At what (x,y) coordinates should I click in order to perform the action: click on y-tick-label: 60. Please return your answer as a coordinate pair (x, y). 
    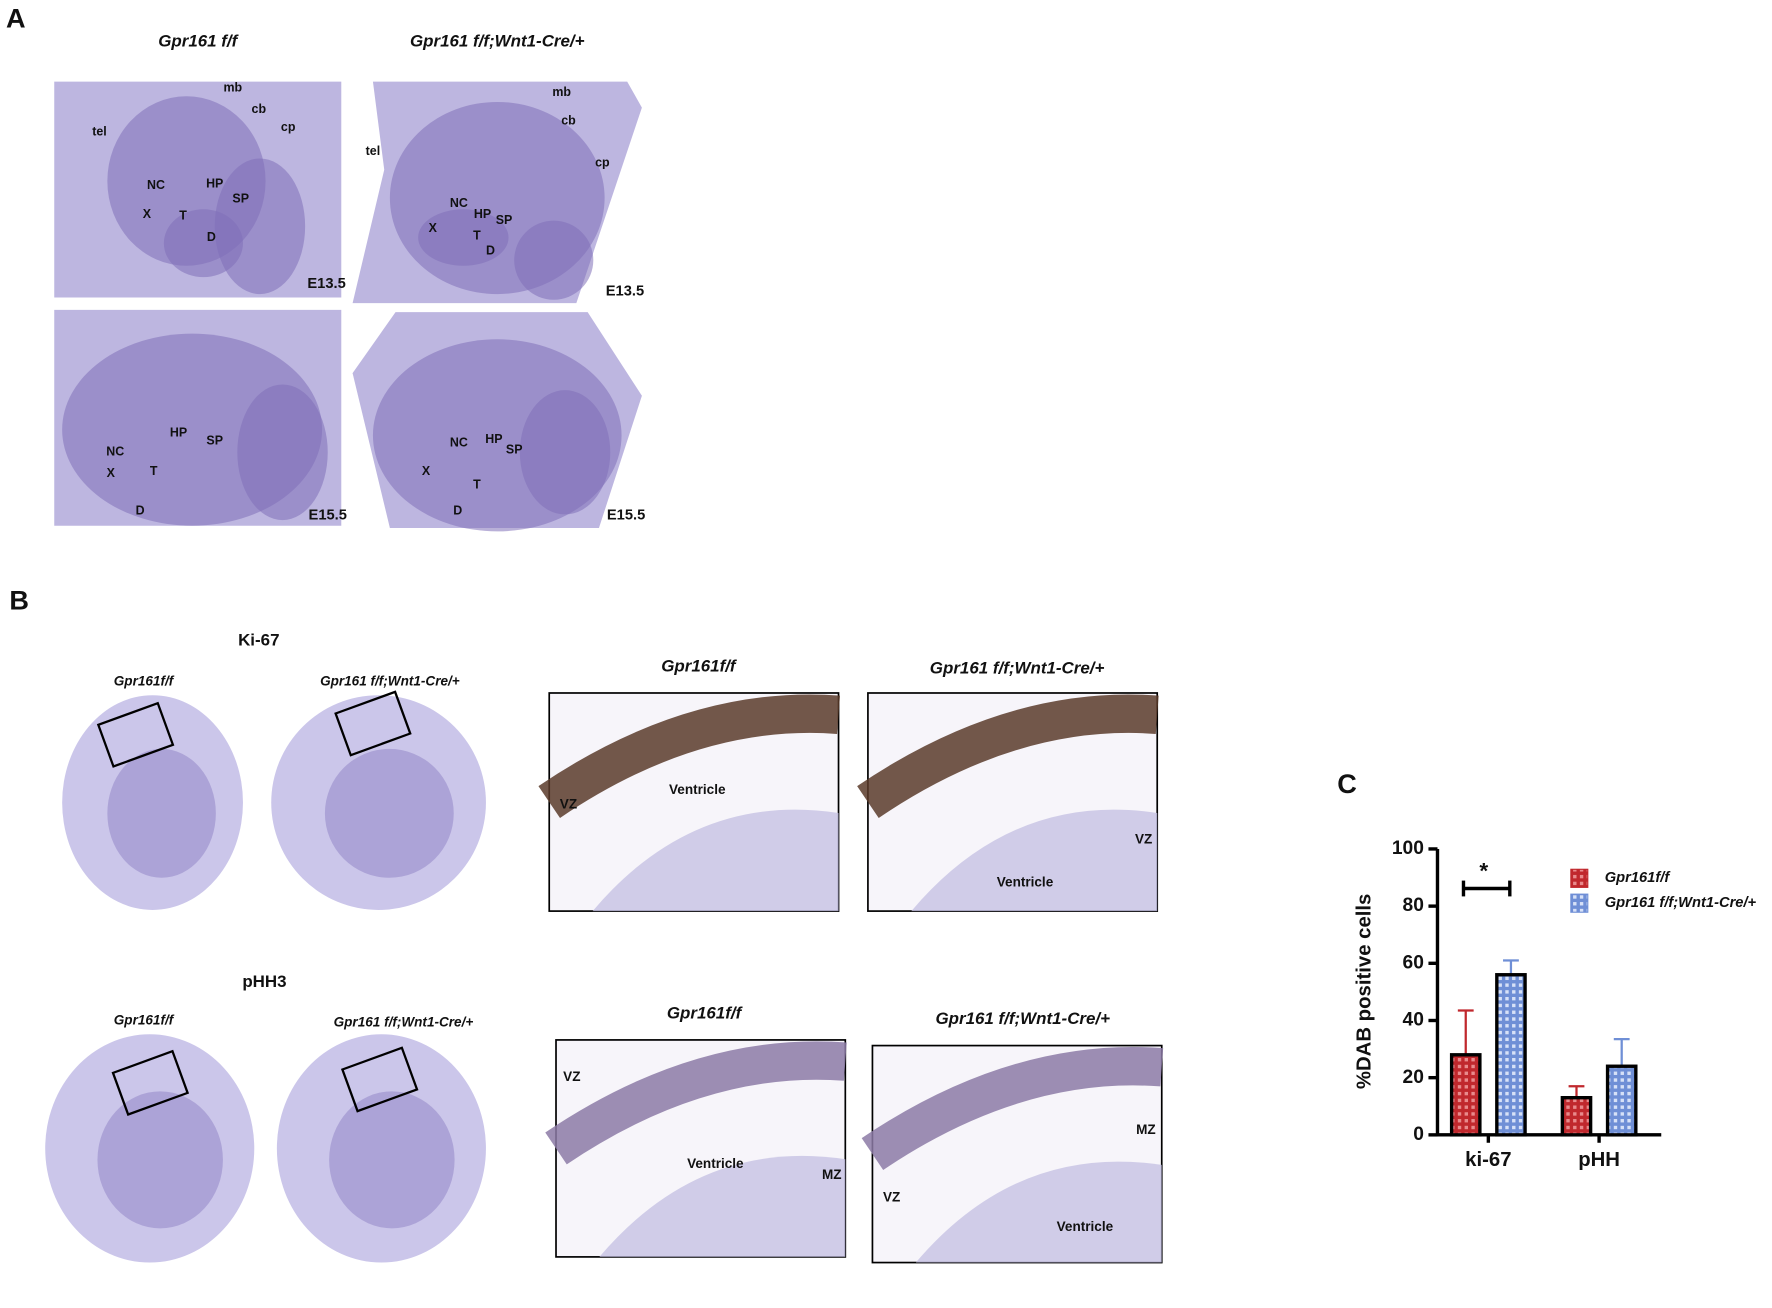
    Looking at the image, I should click on (1413, 962).